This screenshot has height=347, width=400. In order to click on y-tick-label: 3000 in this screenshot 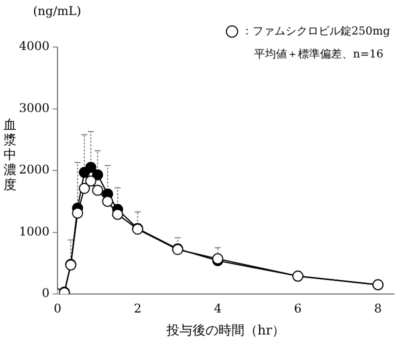, I will do `click(34, 107)`.